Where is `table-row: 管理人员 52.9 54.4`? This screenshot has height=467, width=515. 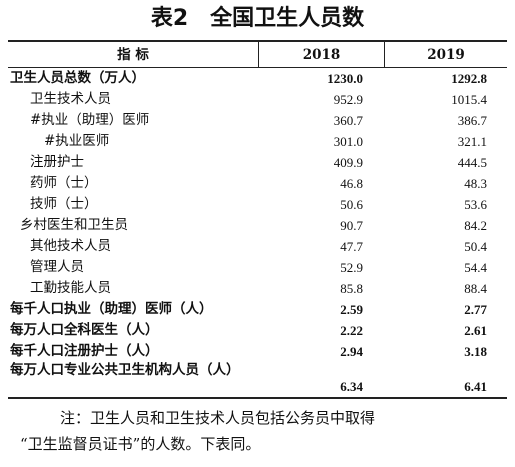
table-row: 管理人员 52.9 54.4 is located at coordinates (257, 267).